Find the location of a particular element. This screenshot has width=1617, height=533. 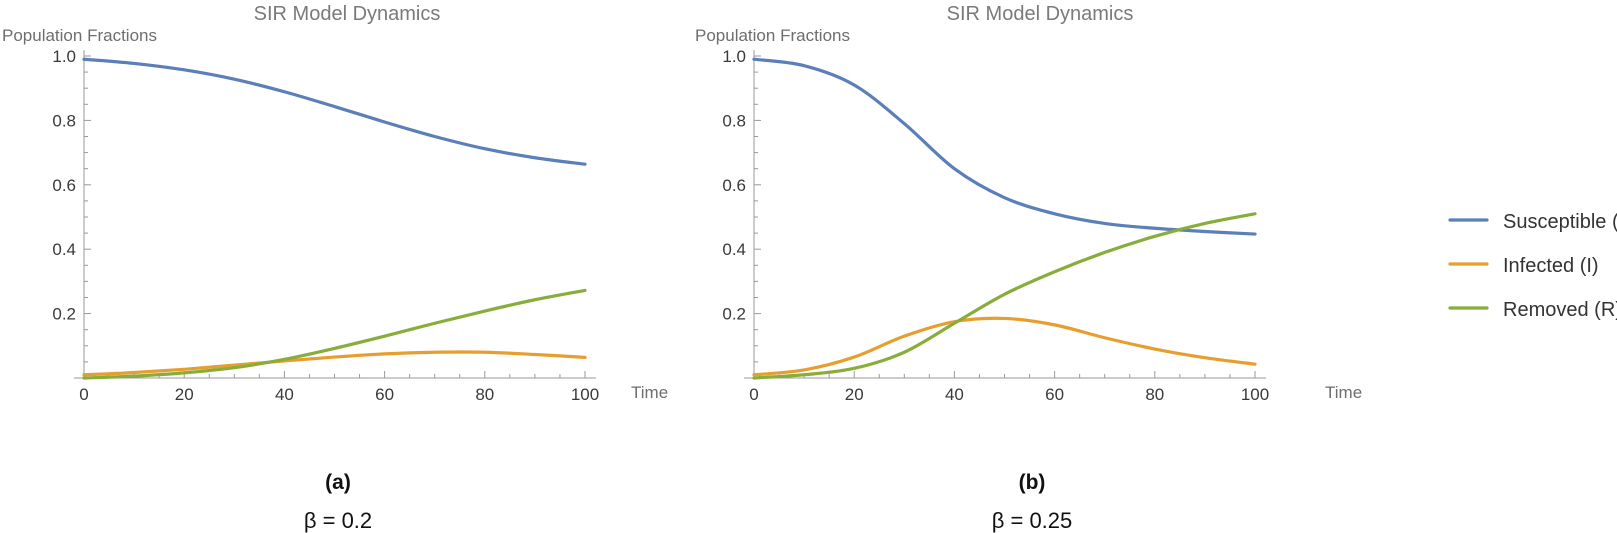

legend: Susceptible (S) Infected (I) Removed (R) is located at coordinates (1532, 266).